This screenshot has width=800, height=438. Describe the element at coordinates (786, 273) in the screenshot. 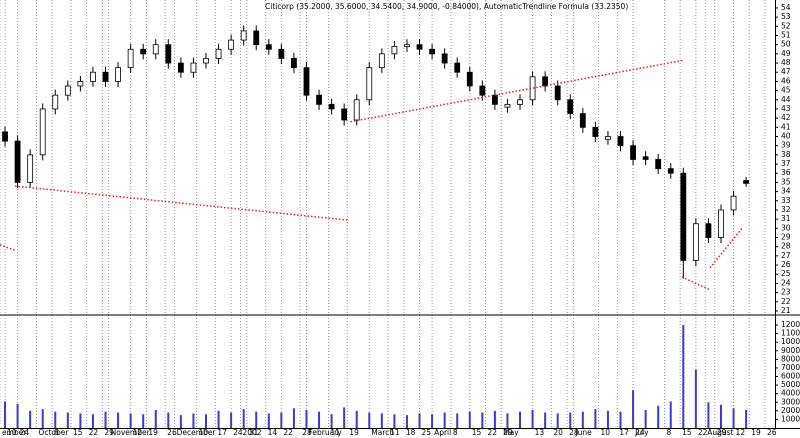

I see `y-tick-label: 25` at that location.